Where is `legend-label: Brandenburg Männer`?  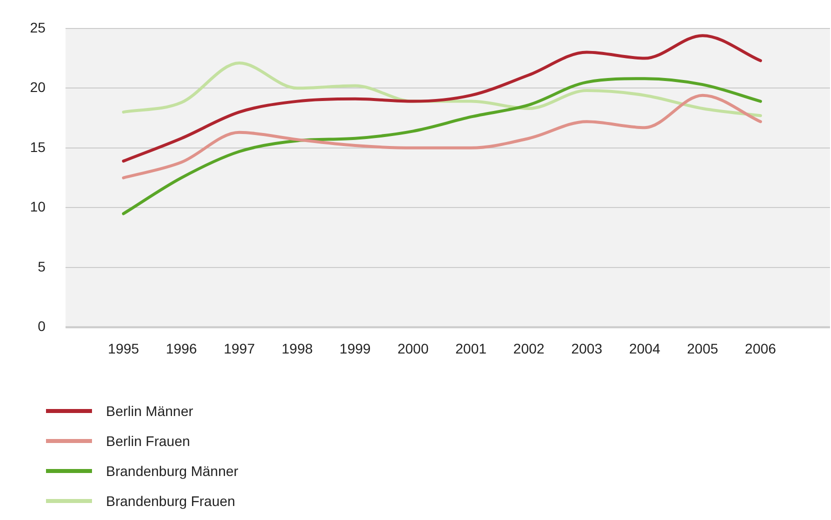
legend-label: Brandenburg Männer is located at coordinates (172, 471).